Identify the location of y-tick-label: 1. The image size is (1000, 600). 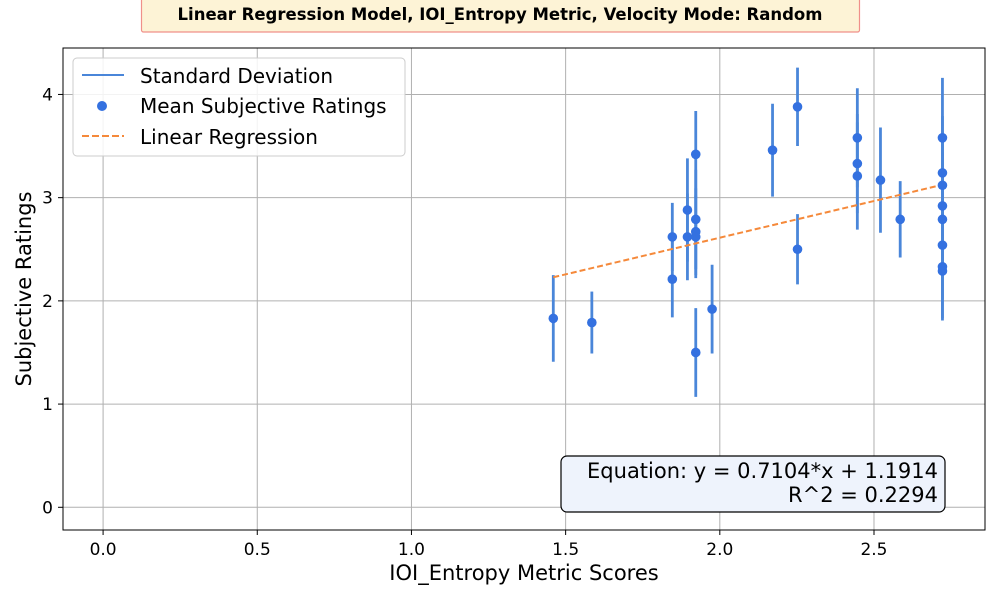
(47, 405).